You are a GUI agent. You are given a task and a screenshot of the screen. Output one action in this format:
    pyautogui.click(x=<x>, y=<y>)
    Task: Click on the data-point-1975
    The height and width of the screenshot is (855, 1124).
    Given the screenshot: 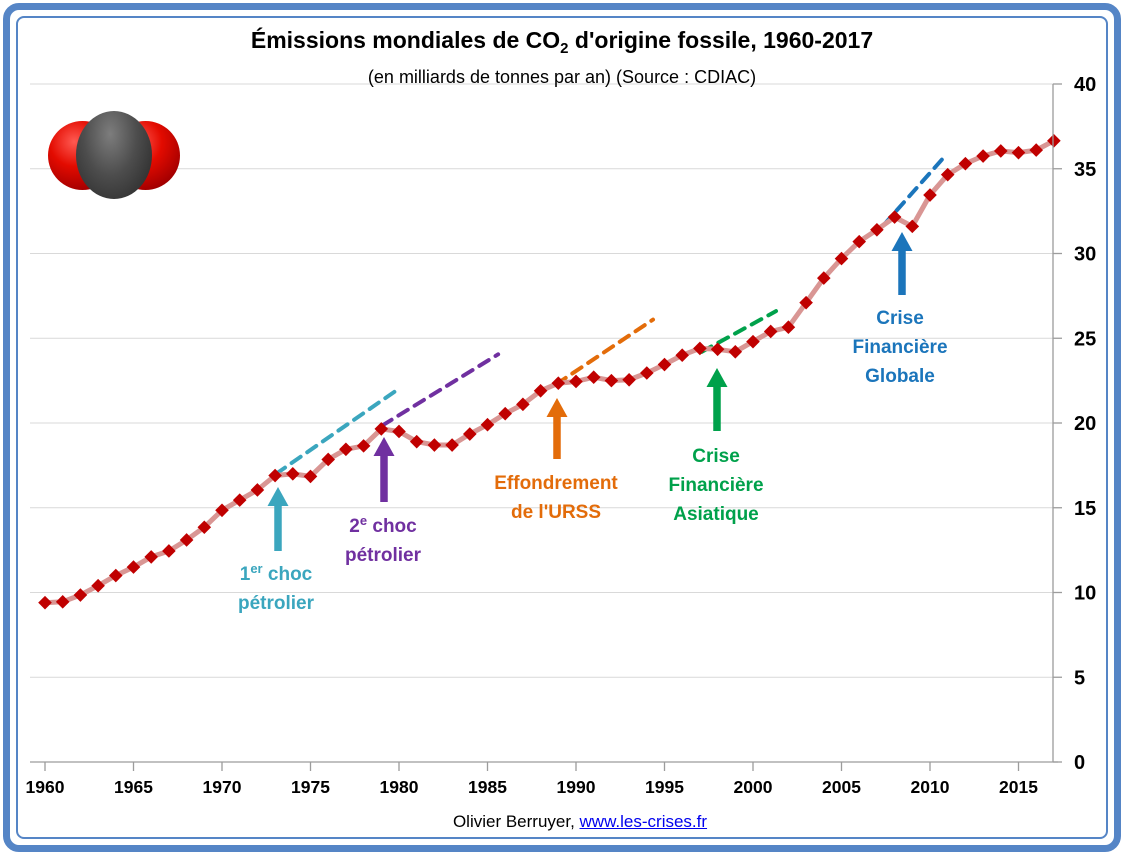 What is the action you would take?
    pyautogui.click(x=310, y=476)
    